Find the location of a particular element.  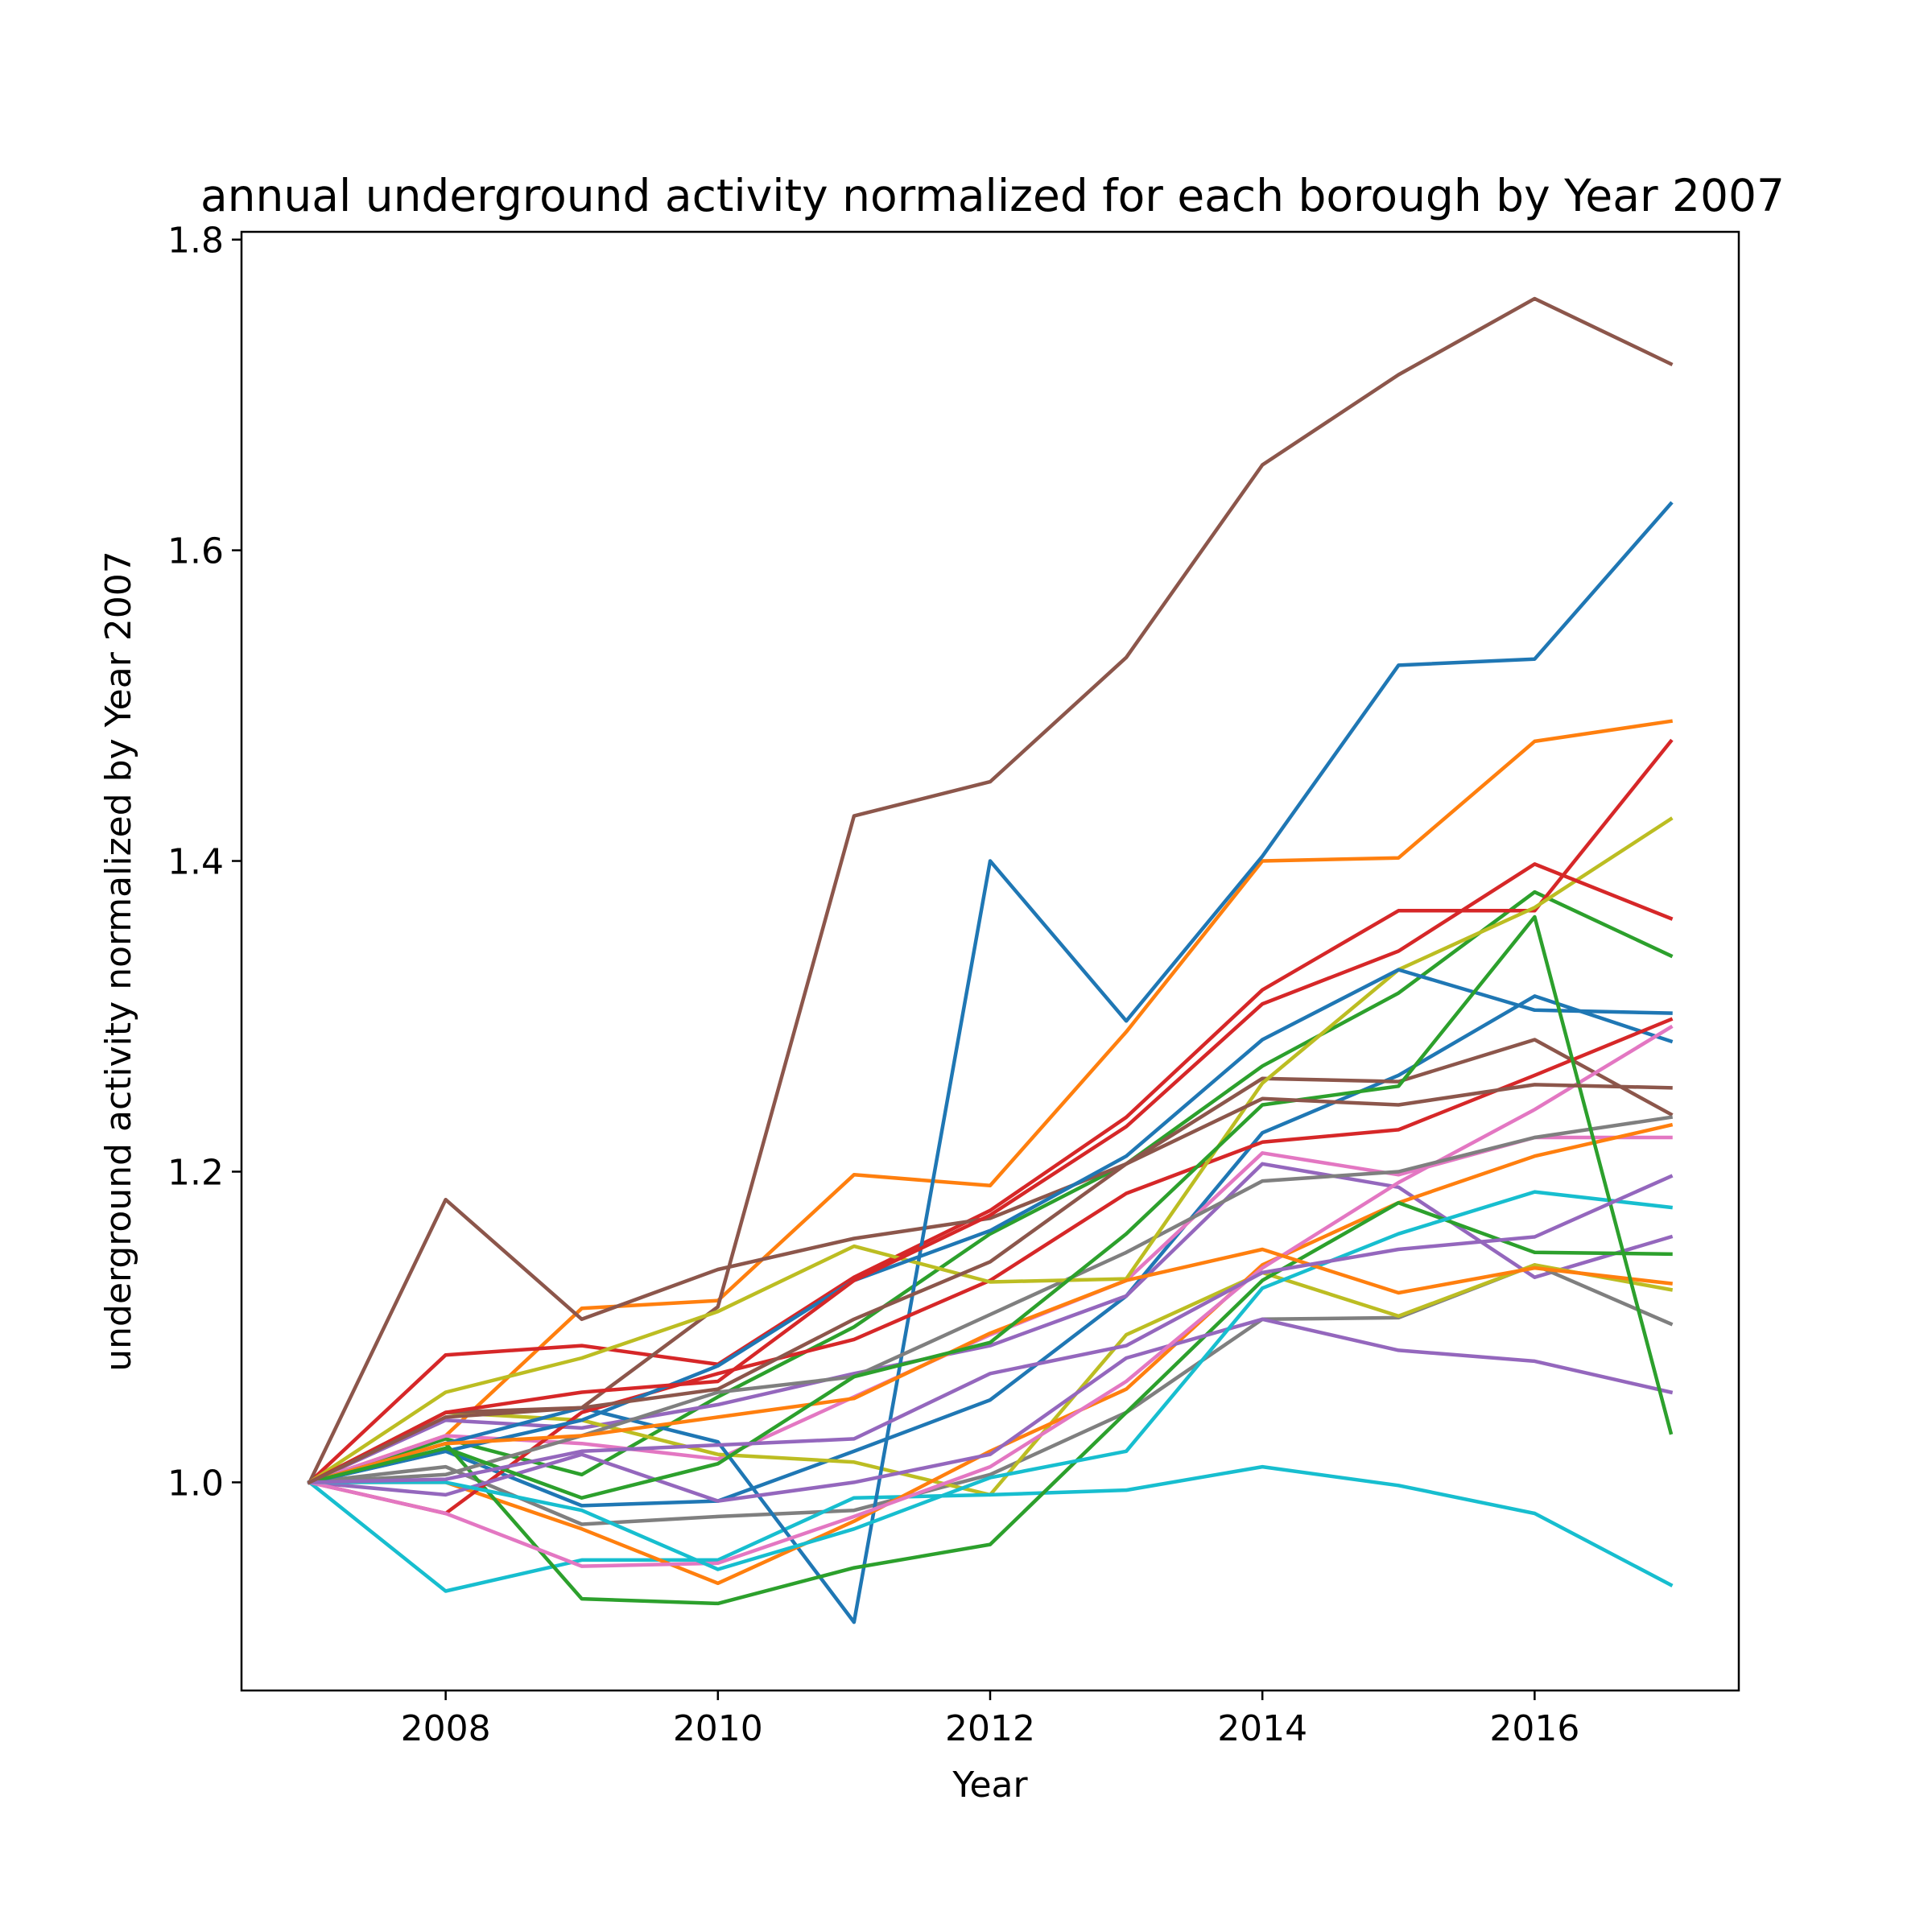

y-axis: 1.0 1.2 1.4 1.6 1.8 is located at coordinates (204, 862).